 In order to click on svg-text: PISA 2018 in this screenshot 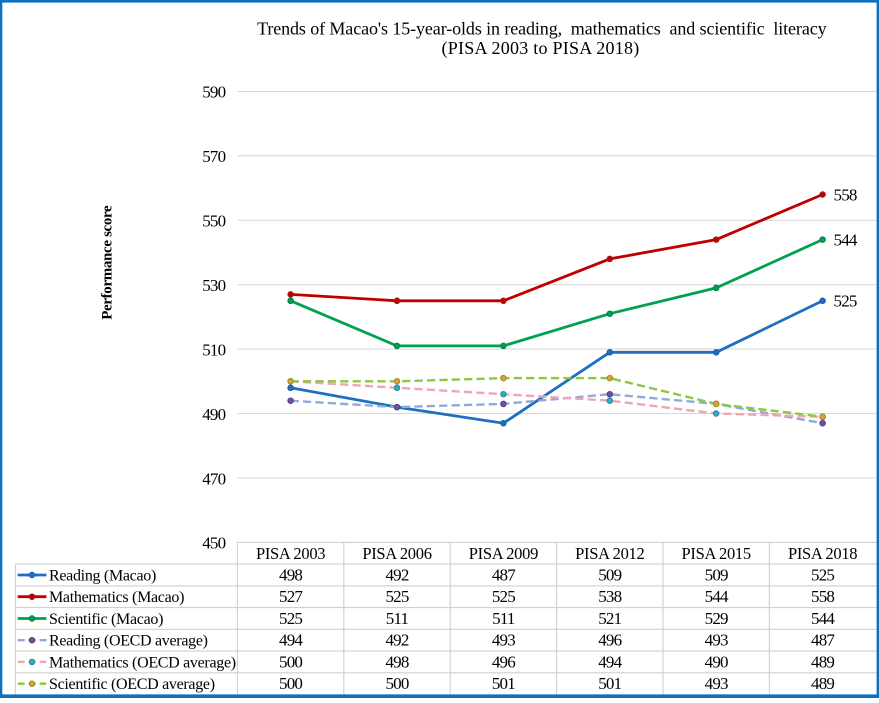, I will do `click(822, 553)`.